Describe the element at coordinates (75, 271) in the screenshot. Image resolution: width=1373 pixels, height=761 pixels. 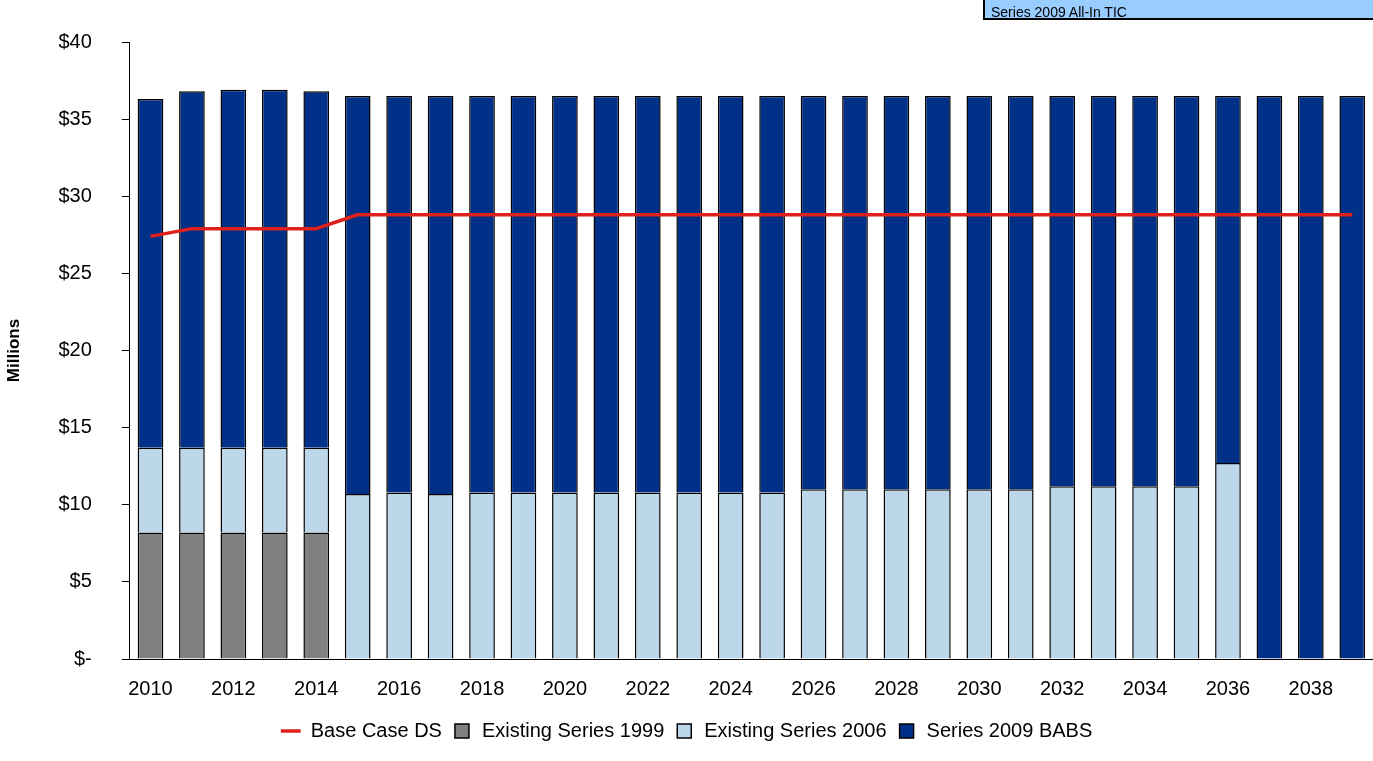
I see `y-tick-label: $25` at that location.